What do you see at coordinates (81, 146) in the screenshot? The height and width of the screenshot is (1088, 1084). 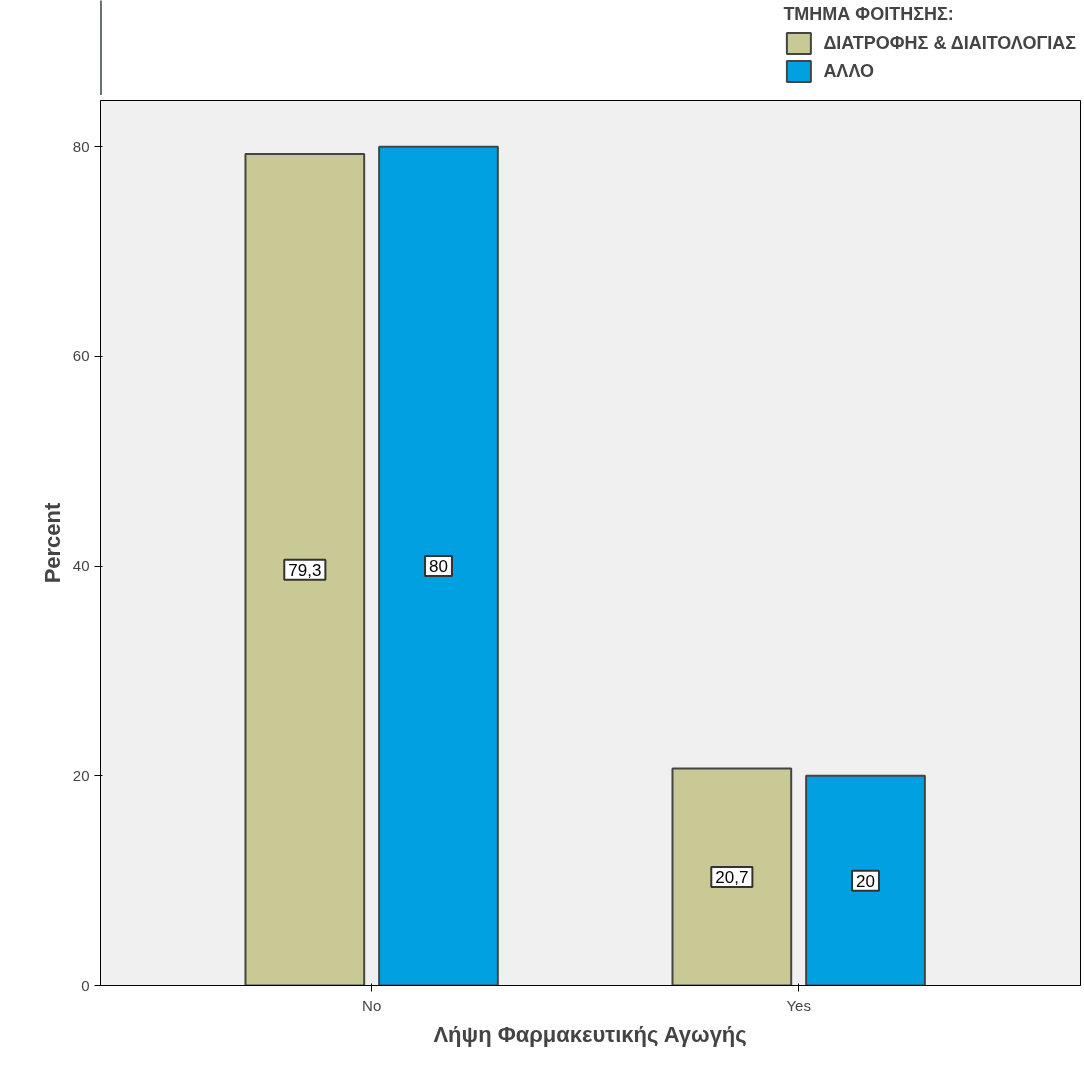 I see `y-tick-label: 80` at bounding box center [81, 146].